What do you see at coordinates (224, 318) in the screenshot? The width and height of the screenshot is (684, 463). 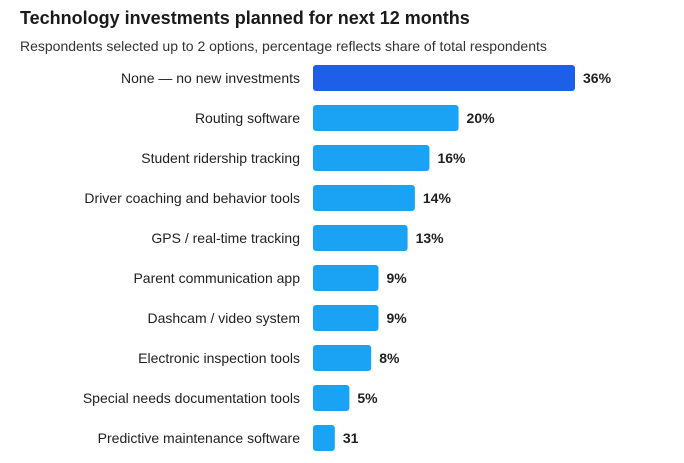 I see `category-label: Dashcam / video system` at bounding box center [224, 318].